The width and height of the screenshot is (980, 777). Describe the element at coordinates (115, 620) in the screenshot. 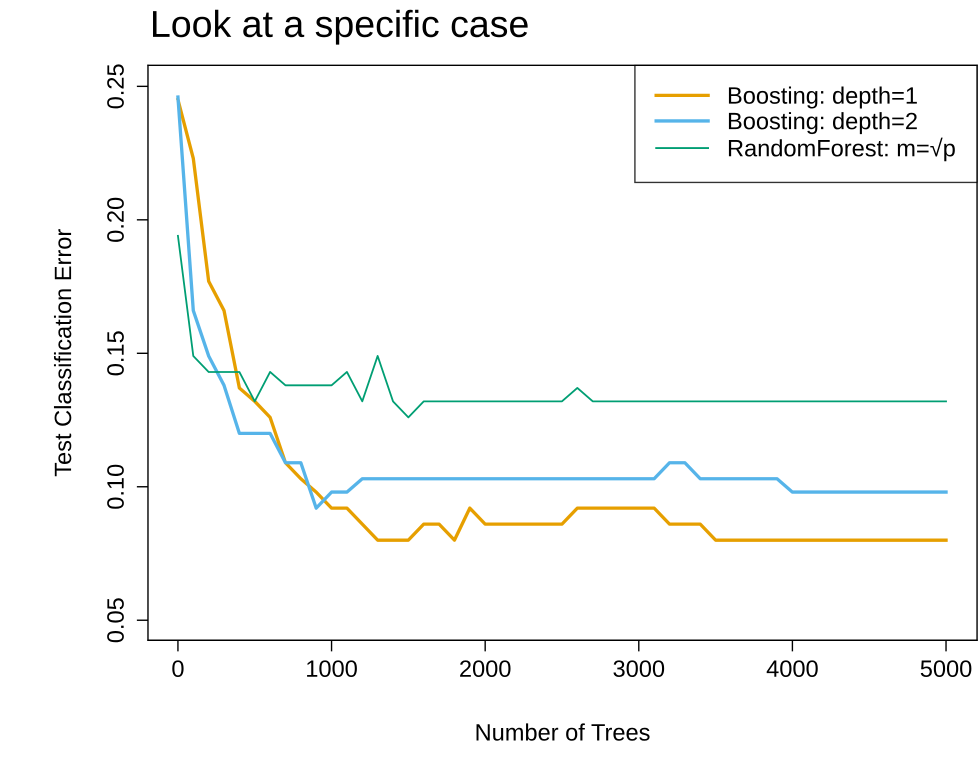

I see `y-tick-label: 0.05` at that location.